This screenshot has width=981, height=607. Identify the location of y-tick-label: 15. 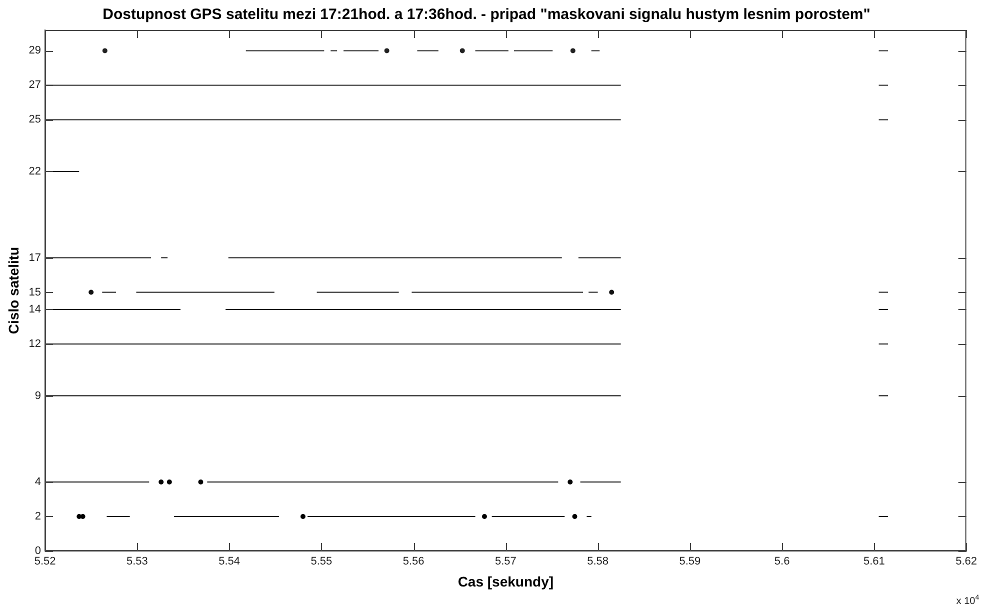
(35, 292).